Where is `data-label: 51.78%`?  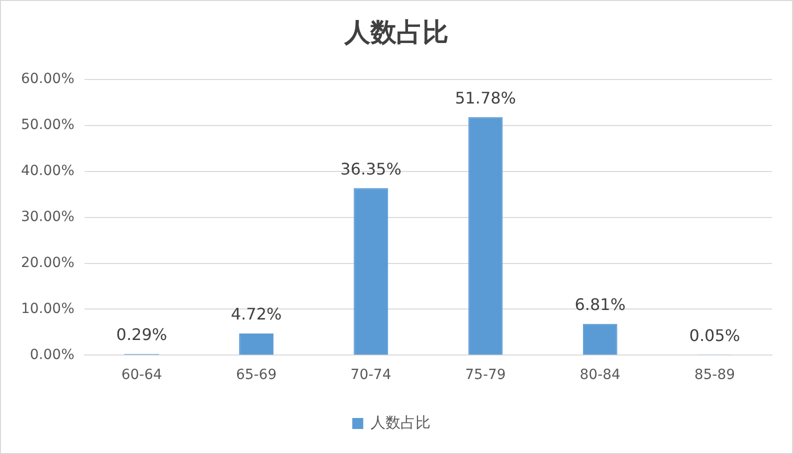
data-label: 51.78% is located at coordinates (485, 98).